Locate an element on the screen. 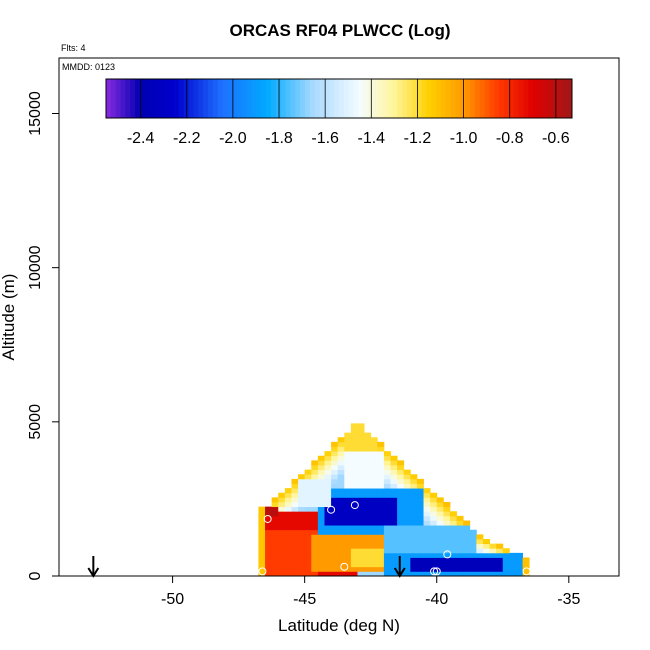  flights-annotation: Flts: 4 is located at coordinates (73, 48).